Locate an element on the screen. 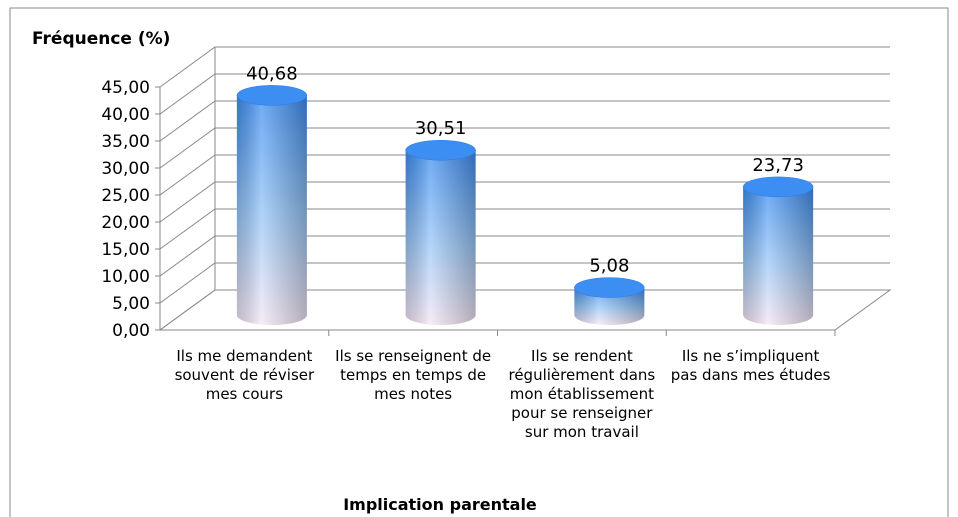  y-tick-label: 5,00 is located at coordinates (131, 304).